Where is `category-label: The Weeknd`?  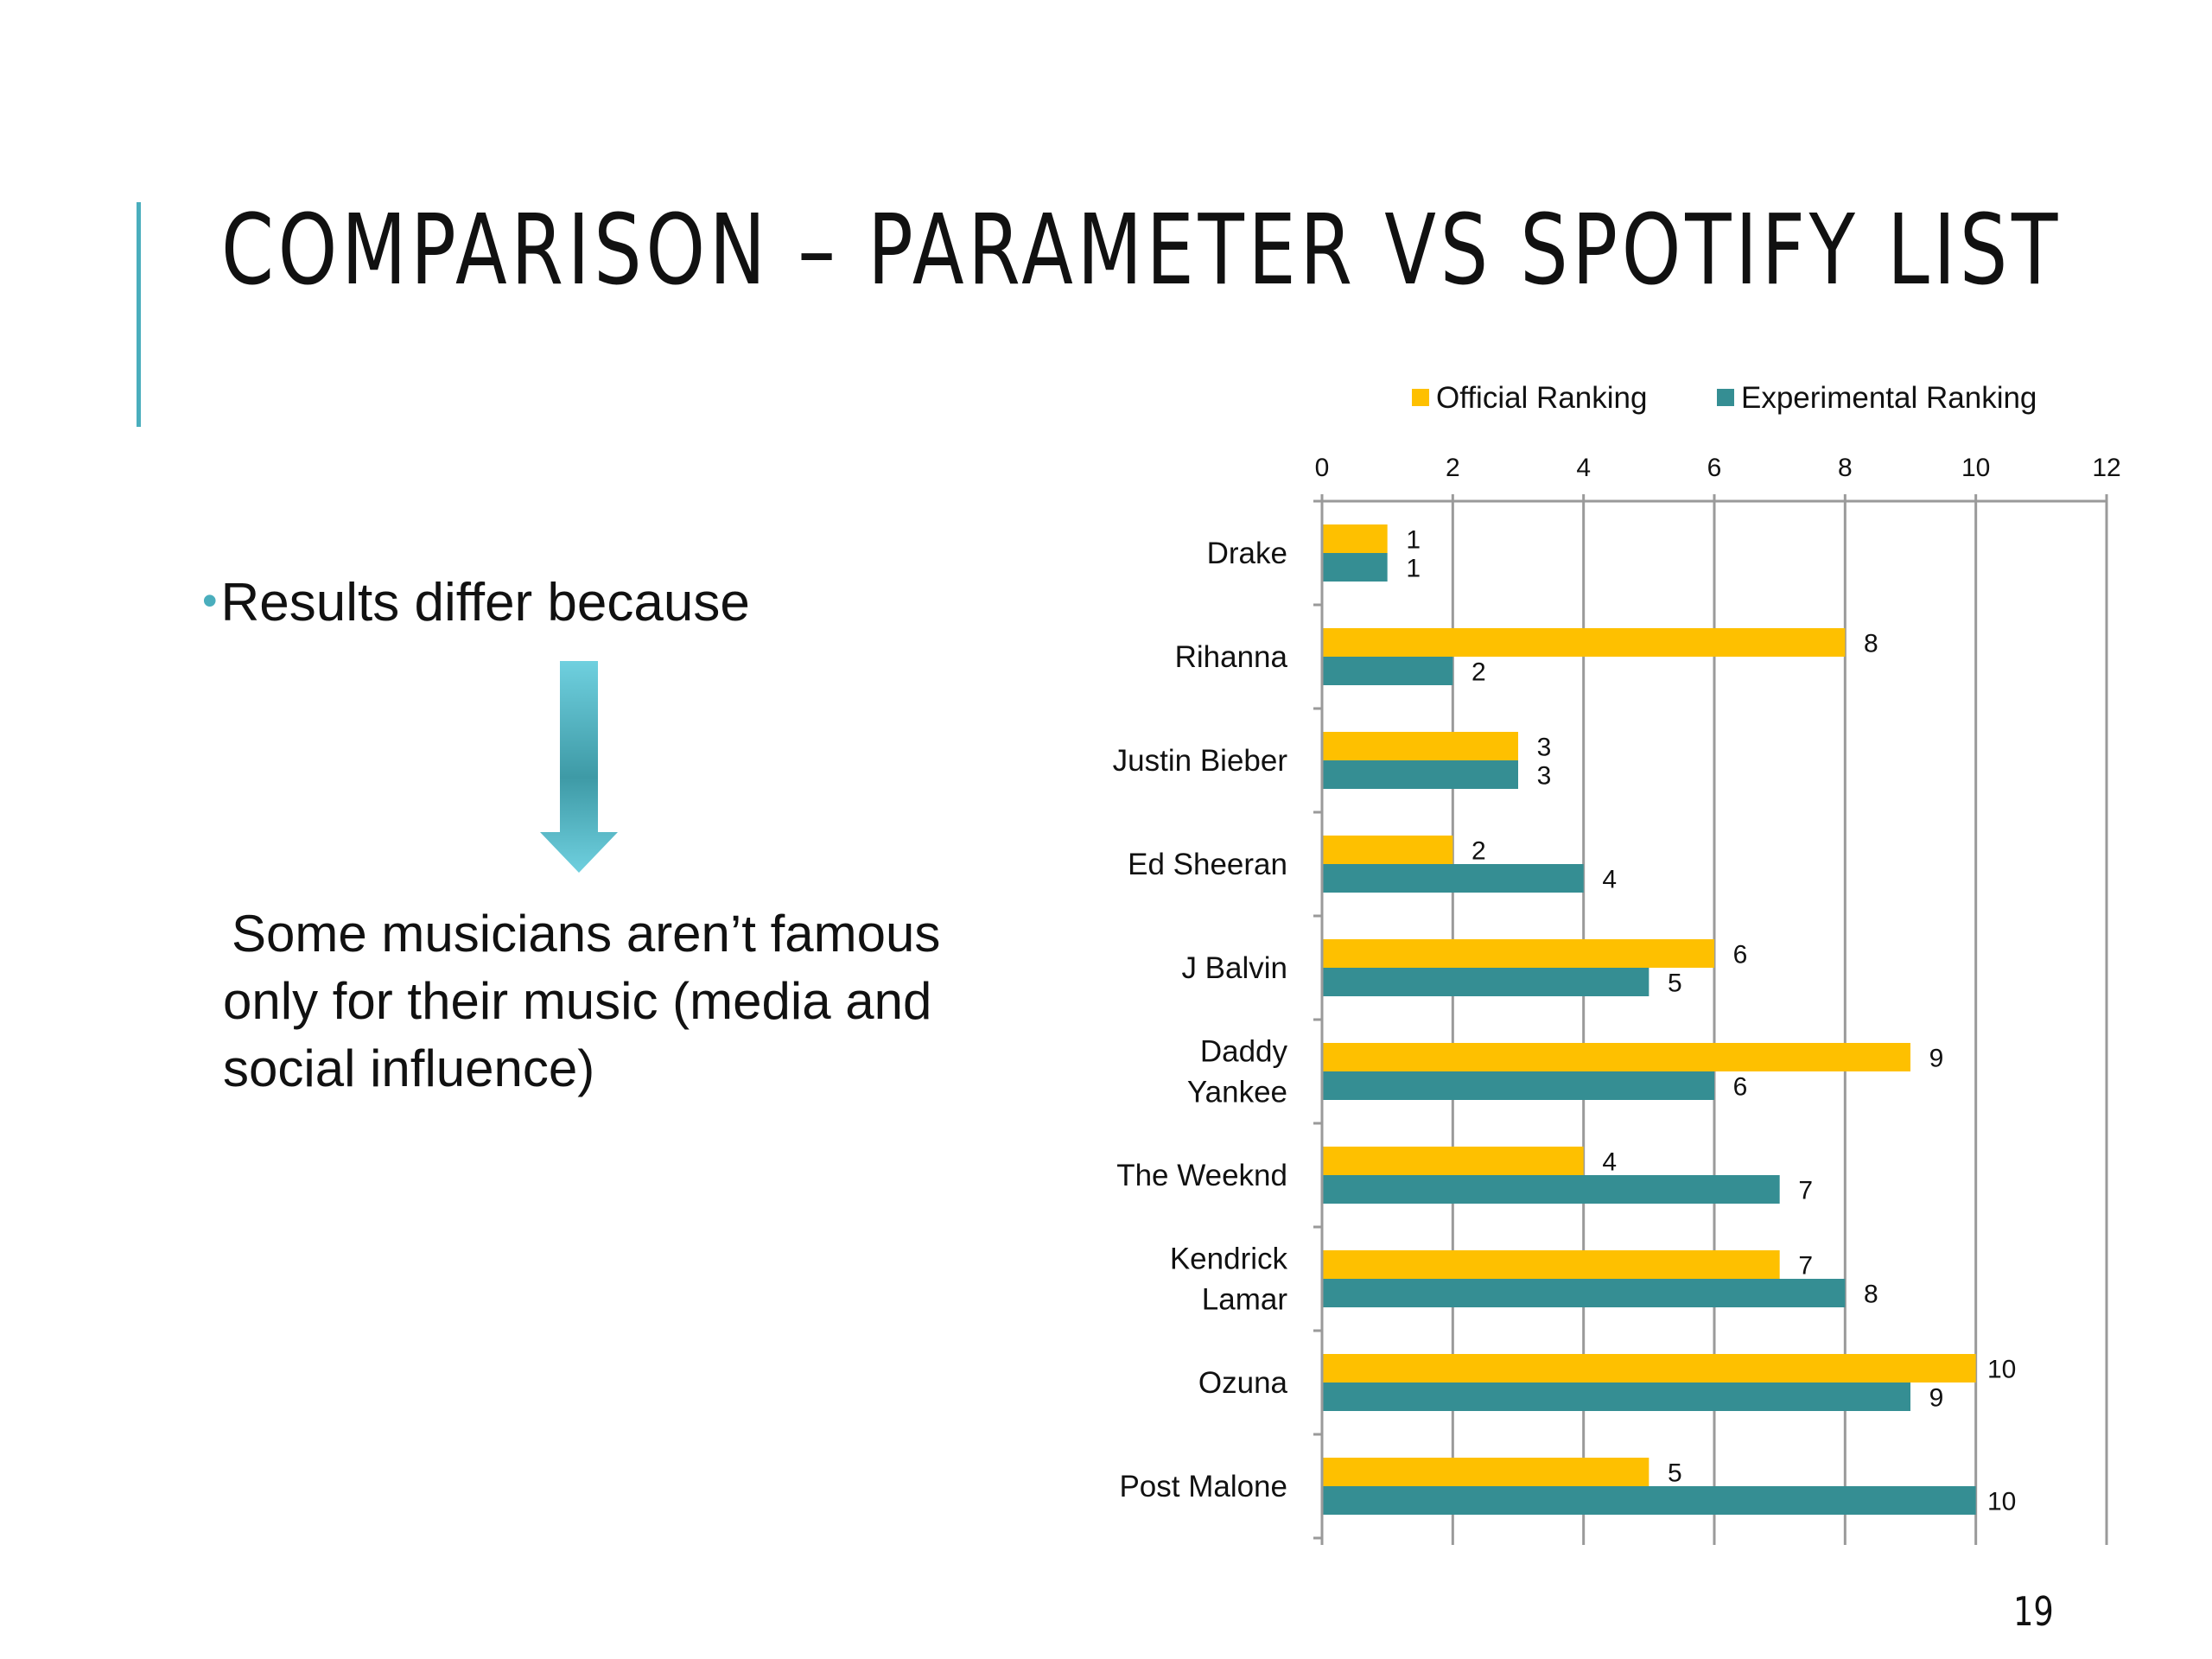 category-label: The Weeknd is located at coordinates (1201, 1175).